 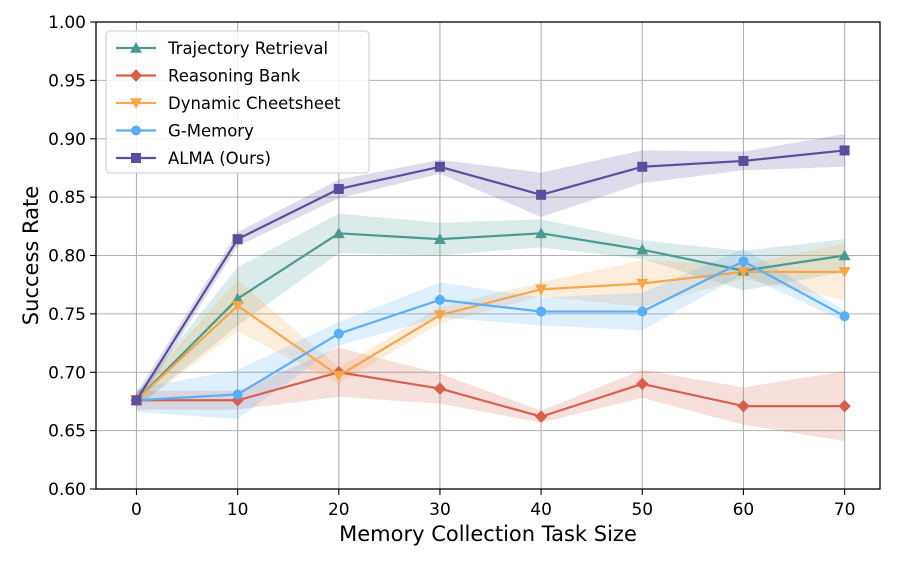 I want to click on y-tick-label: 0.80, so click(x=67, y=257).